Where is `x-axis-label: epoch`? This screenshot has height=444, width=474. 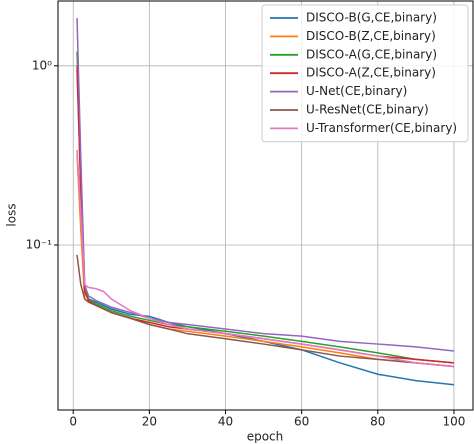 x-axis-label: epoch is located at coordinates (265, 437).